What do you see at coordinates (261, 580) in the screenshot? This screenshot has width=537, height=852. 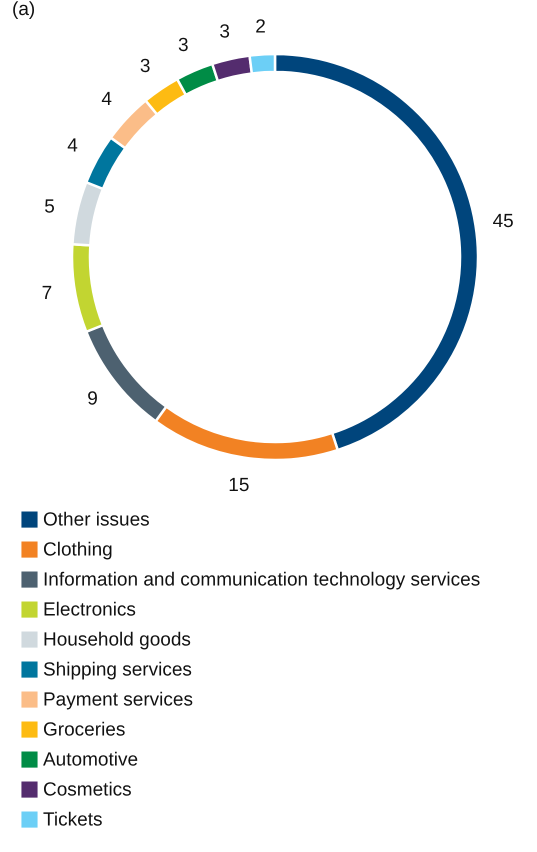 I see `legend-label: Information and communication technology services` at bounding box center [261, 580].